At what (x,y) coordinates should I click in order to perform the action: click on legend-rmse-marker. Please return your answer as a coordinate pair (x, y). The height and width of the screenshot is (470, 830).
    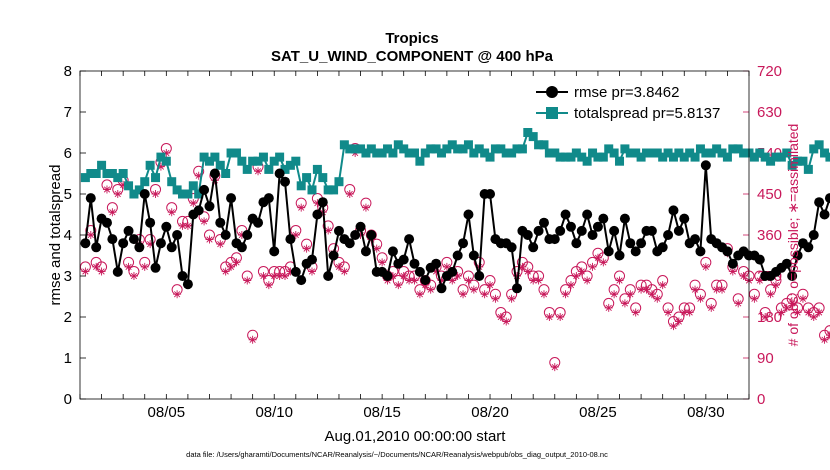
    Looking at the image, I should click on (552, 92).